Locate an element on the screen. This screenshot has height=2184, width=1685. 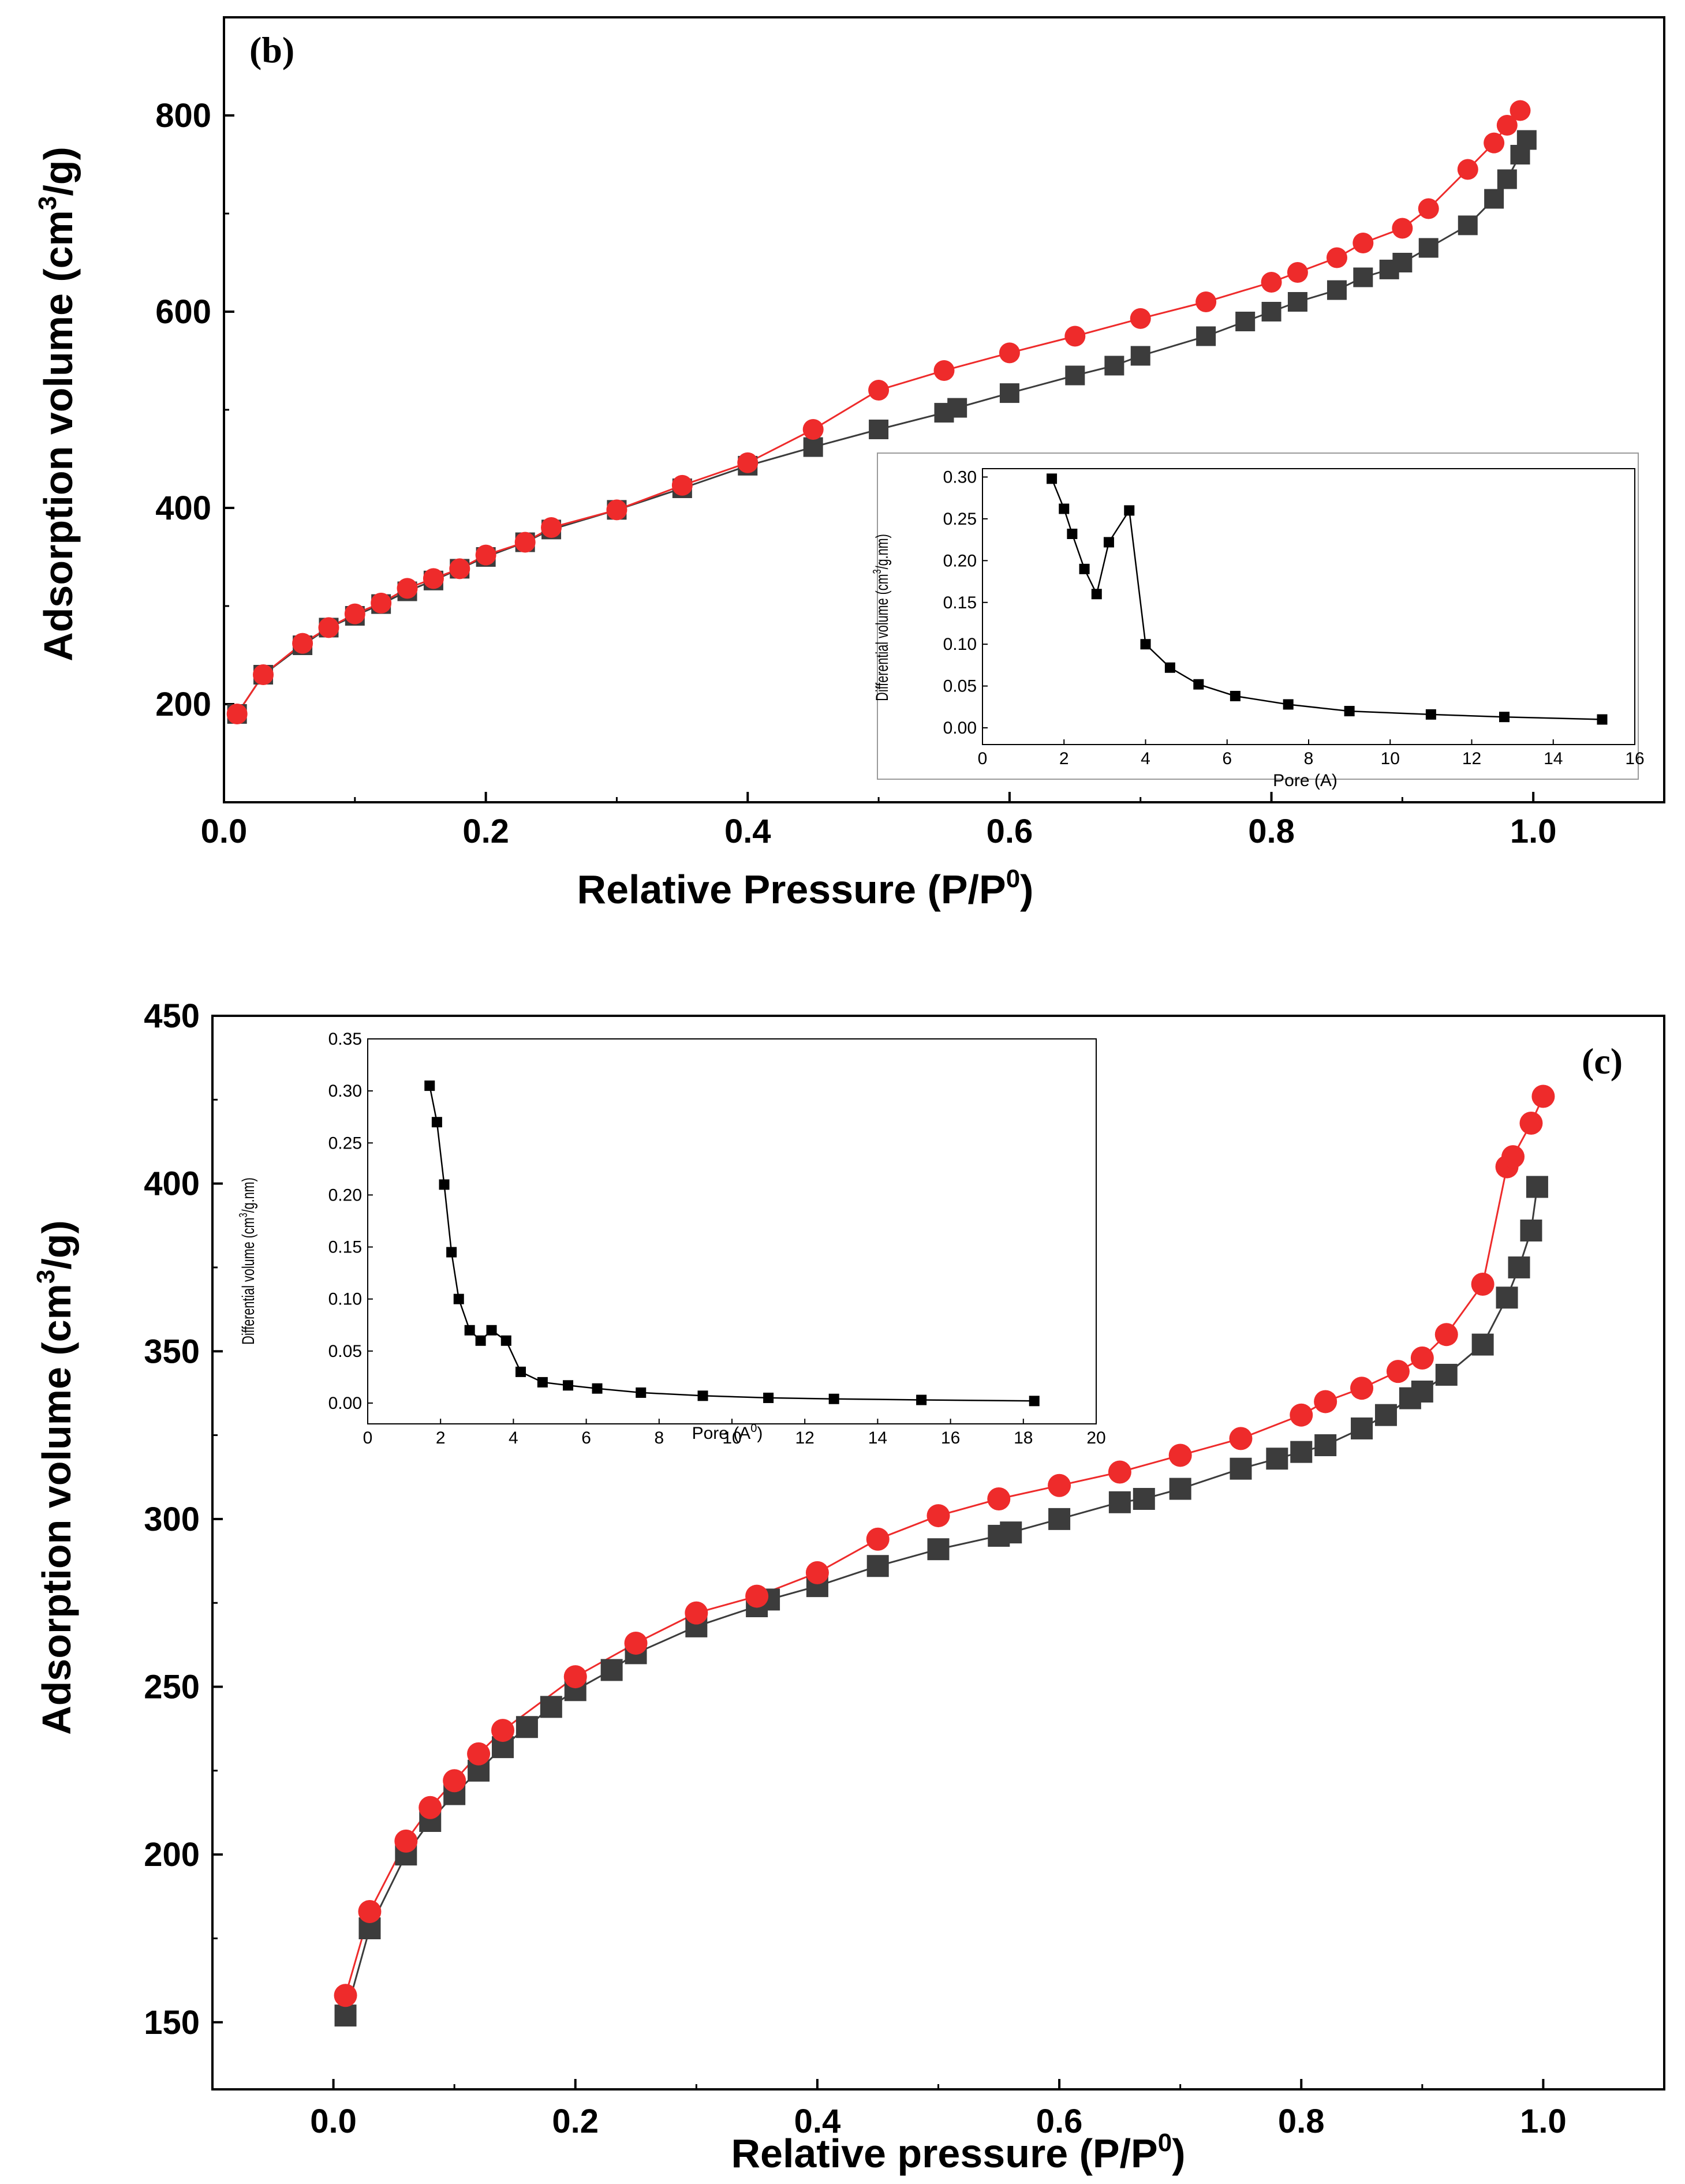
panel-b-y-tick-label: 800 is located at coordinates (183, 115).